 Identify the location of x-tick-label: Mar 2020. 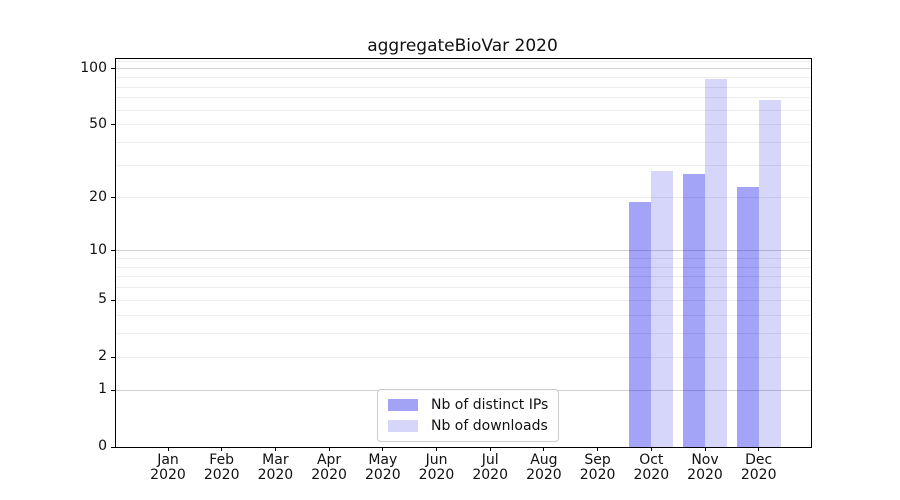
(275, 468).